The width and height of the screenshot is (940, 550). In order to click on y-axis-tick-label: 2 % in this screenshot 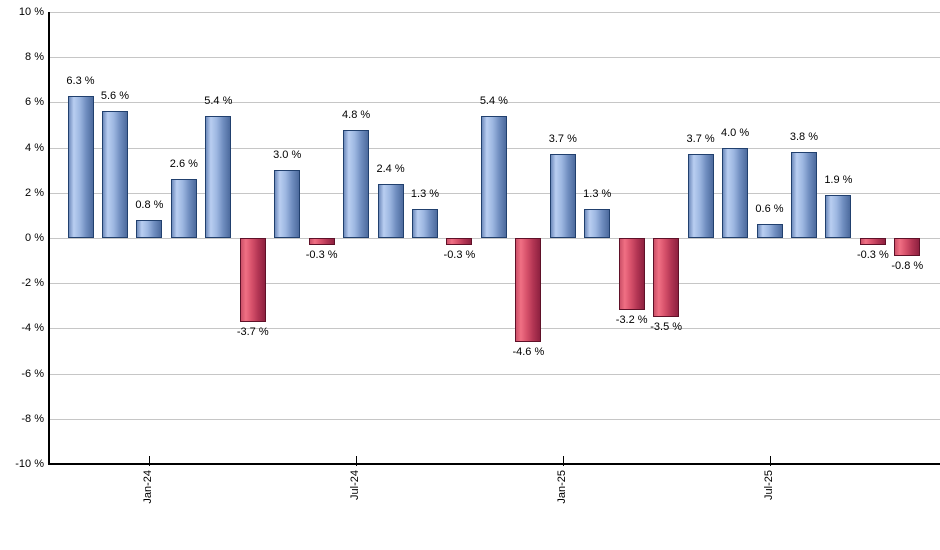, I will do `click(34, 192)`.